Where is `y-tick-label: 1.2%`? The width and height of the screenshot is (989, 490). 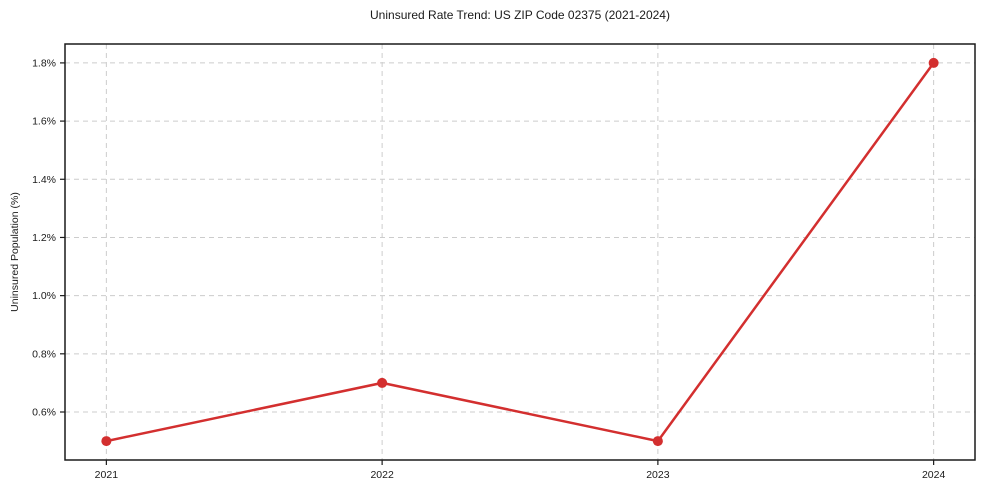
y-tick-label: 1.2% is located at coordinates (44, 238).